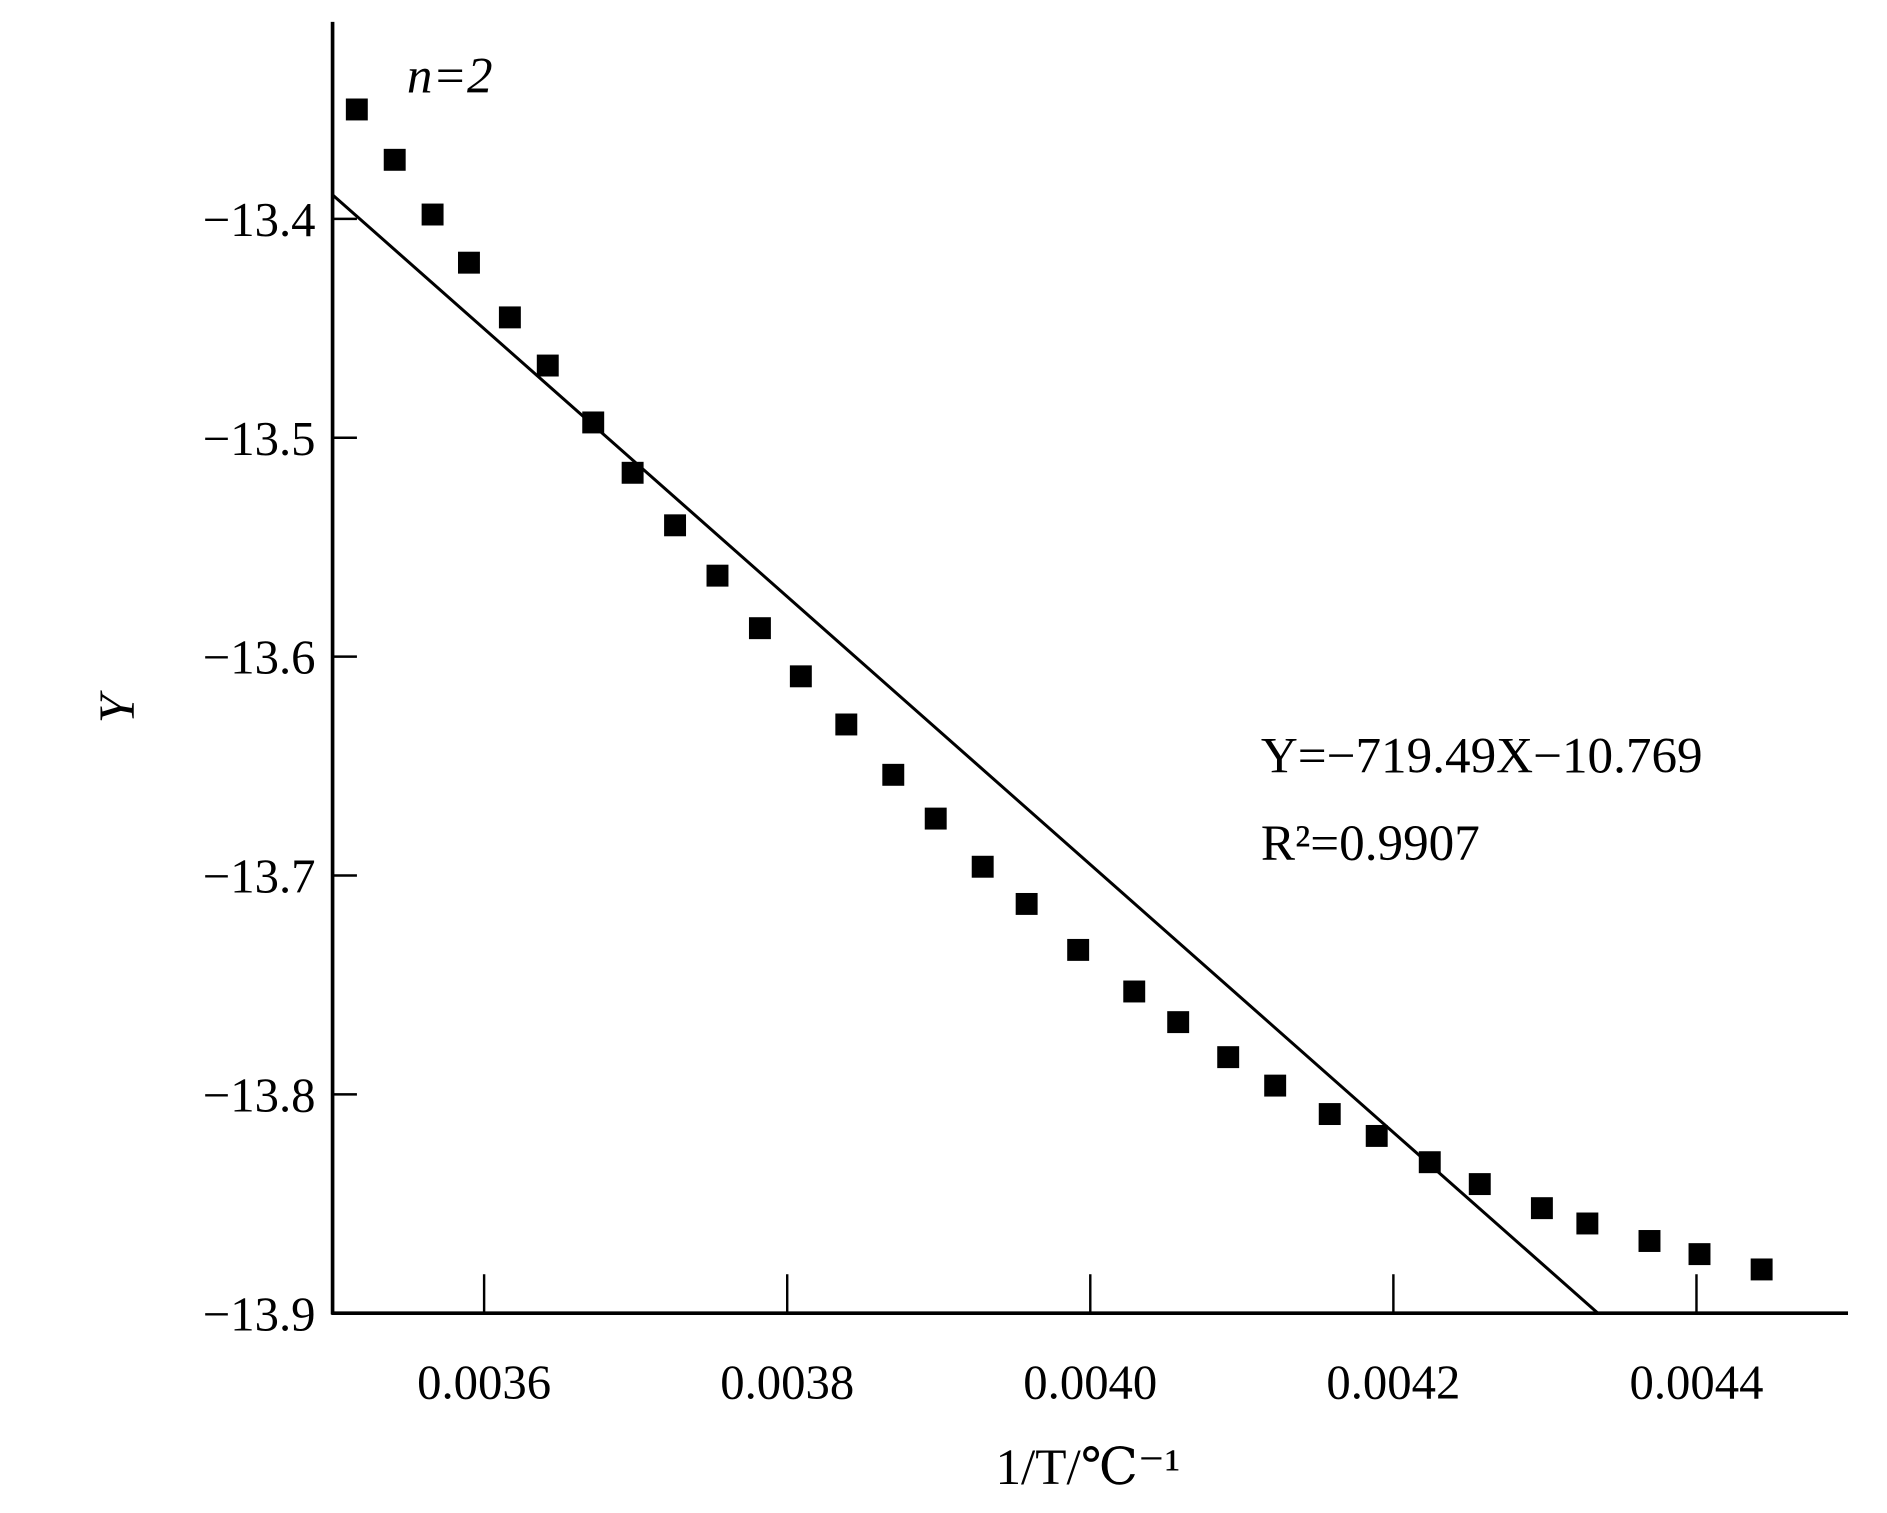 This screenshot has height=1513, width=1887. I want to click on r-squared-label: R²=0.9907, so click(1370, 843).